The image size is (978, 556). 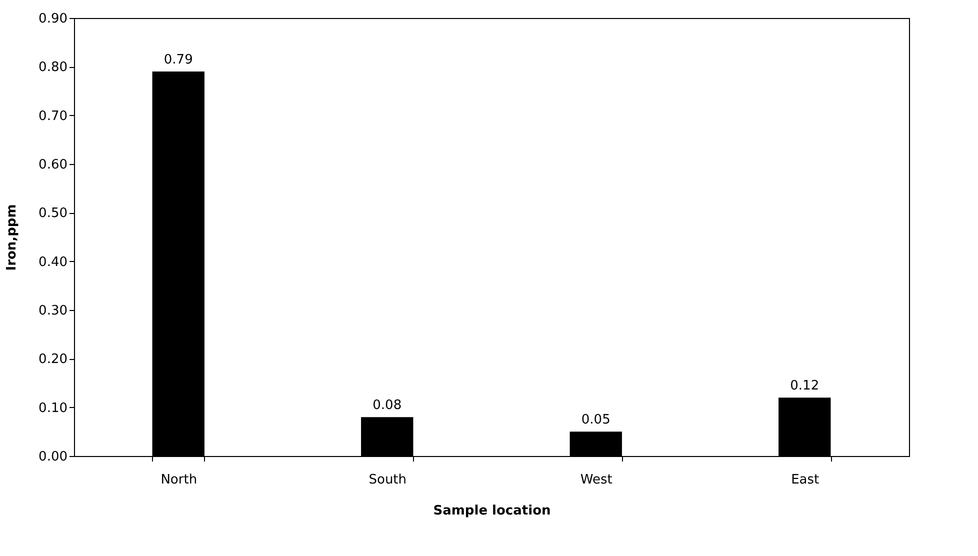 I want to click on y-tick-label: 0.60, so click(x=53, y=165).